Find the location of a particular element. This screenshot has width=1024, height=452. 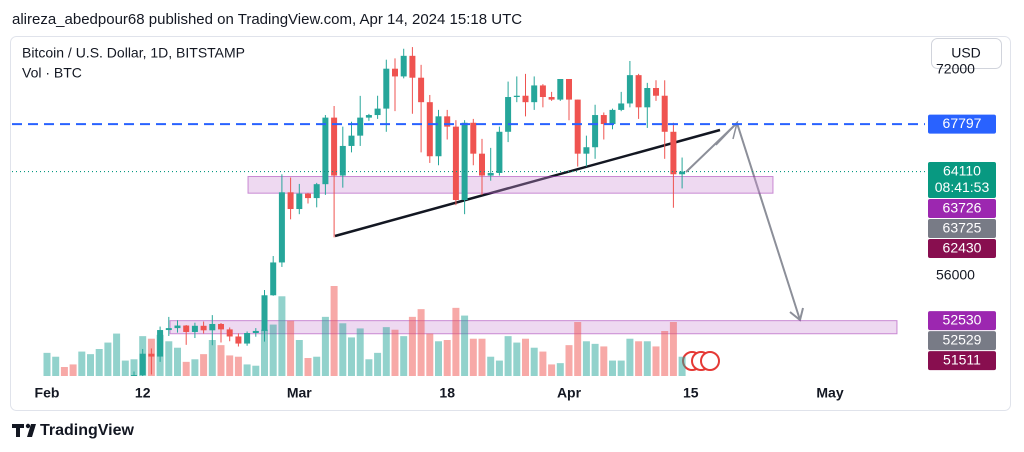

currency: USD is located at coordinates (966, 53).